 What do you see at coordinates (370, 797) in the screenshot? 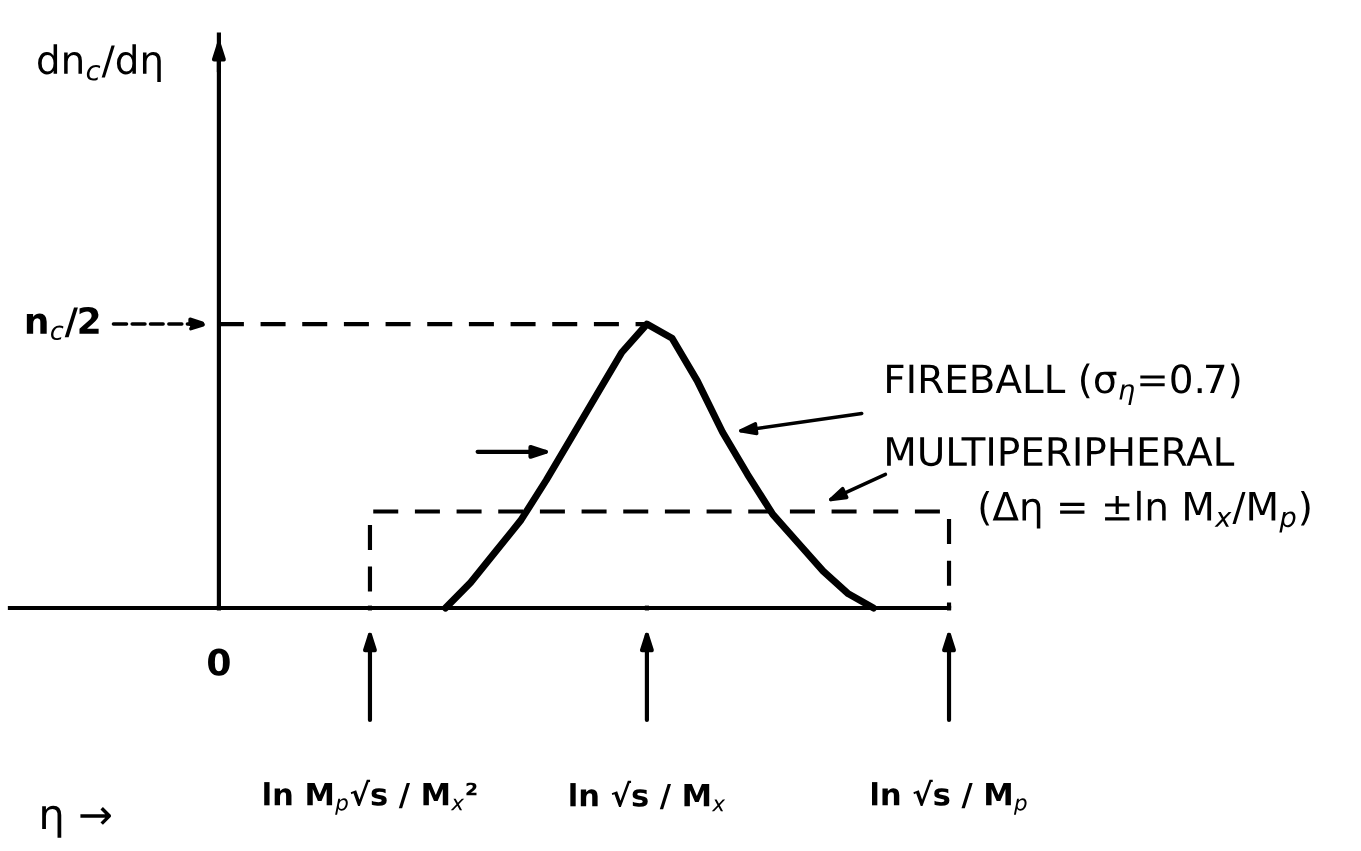
I see `x-tick-label: ln M$_{p}$√s / M$_{x}$²` at bounding box center [370, 797].